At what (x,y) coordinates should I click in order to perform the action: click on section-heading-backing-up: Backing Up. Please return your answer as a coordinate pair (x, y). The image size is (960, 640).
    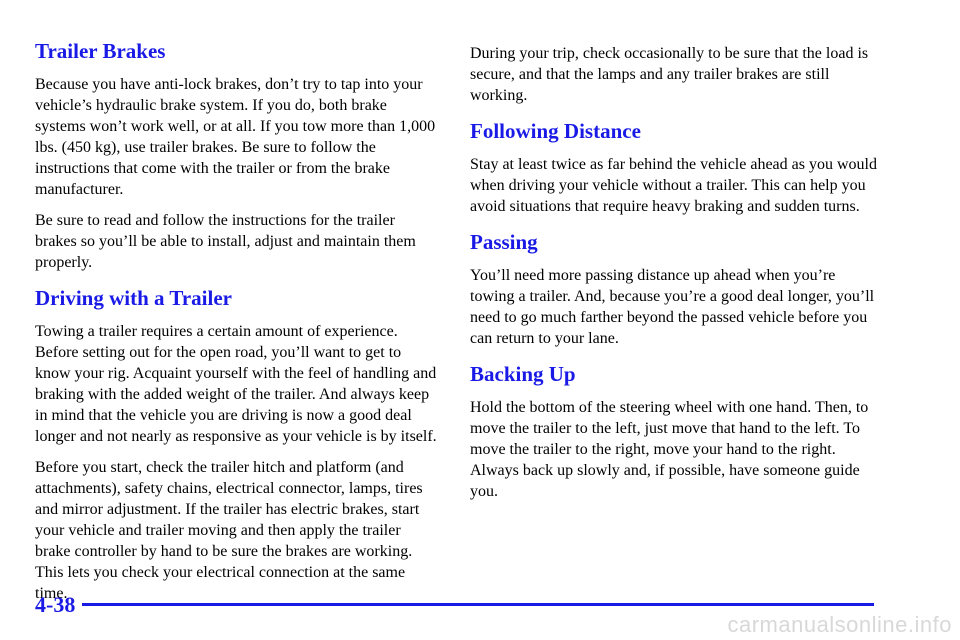
    Looking at the image, I should click on (523, 374).